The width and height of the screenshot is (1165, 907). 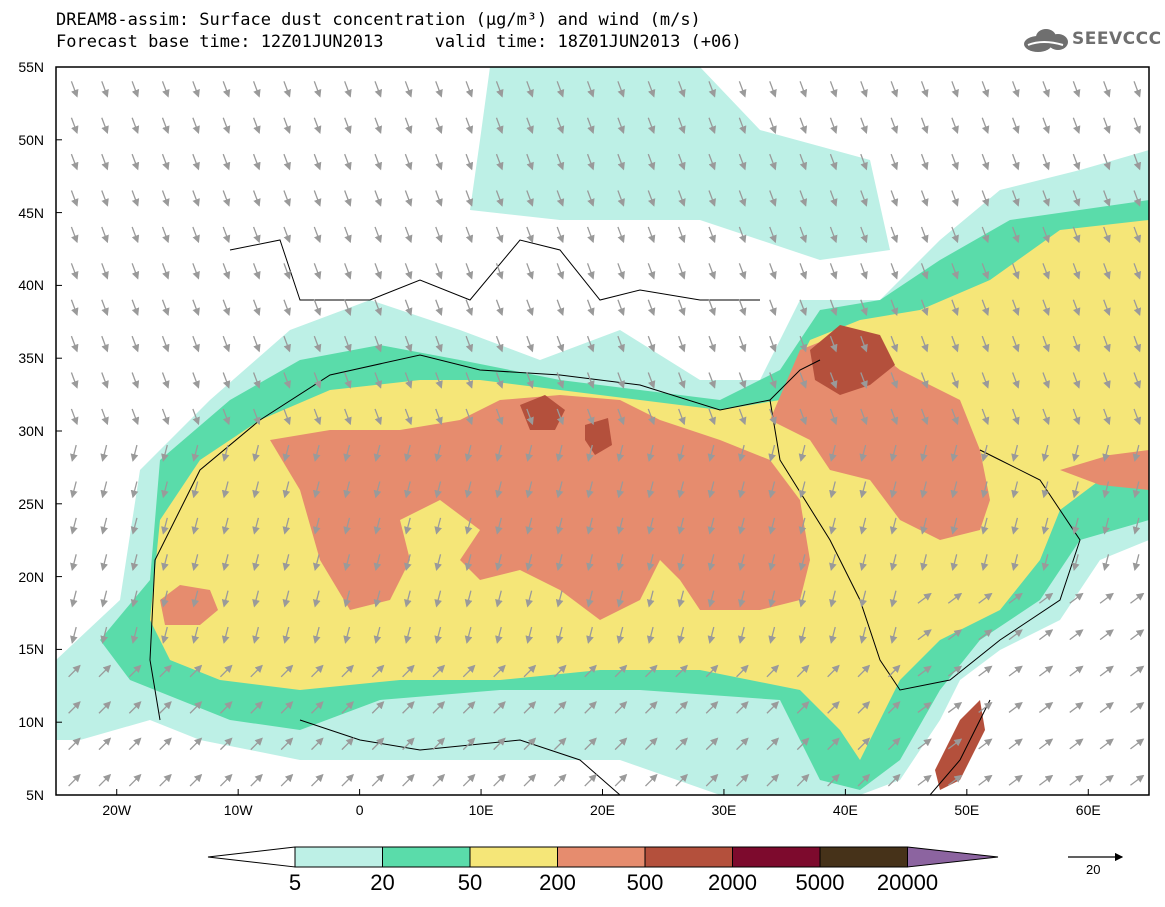 I want to click on colorbar-label: 2000, so click(x=732, y=882).